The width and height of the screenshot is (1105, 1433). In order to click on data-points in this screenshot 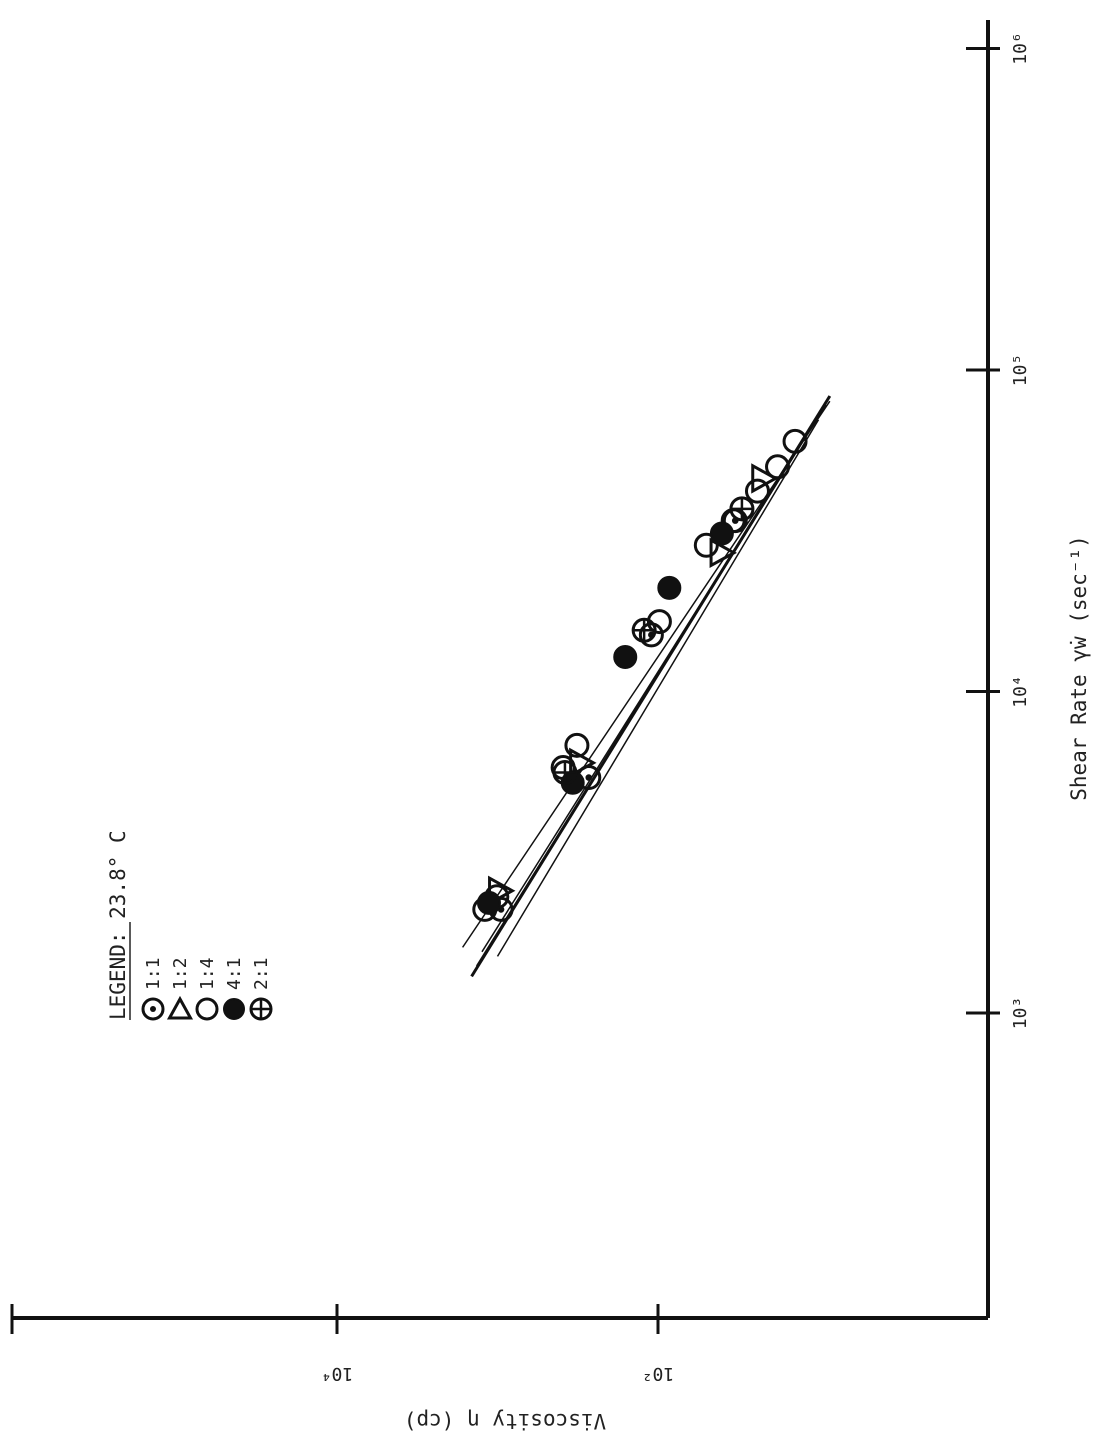, I will do `click(640, 675)`.